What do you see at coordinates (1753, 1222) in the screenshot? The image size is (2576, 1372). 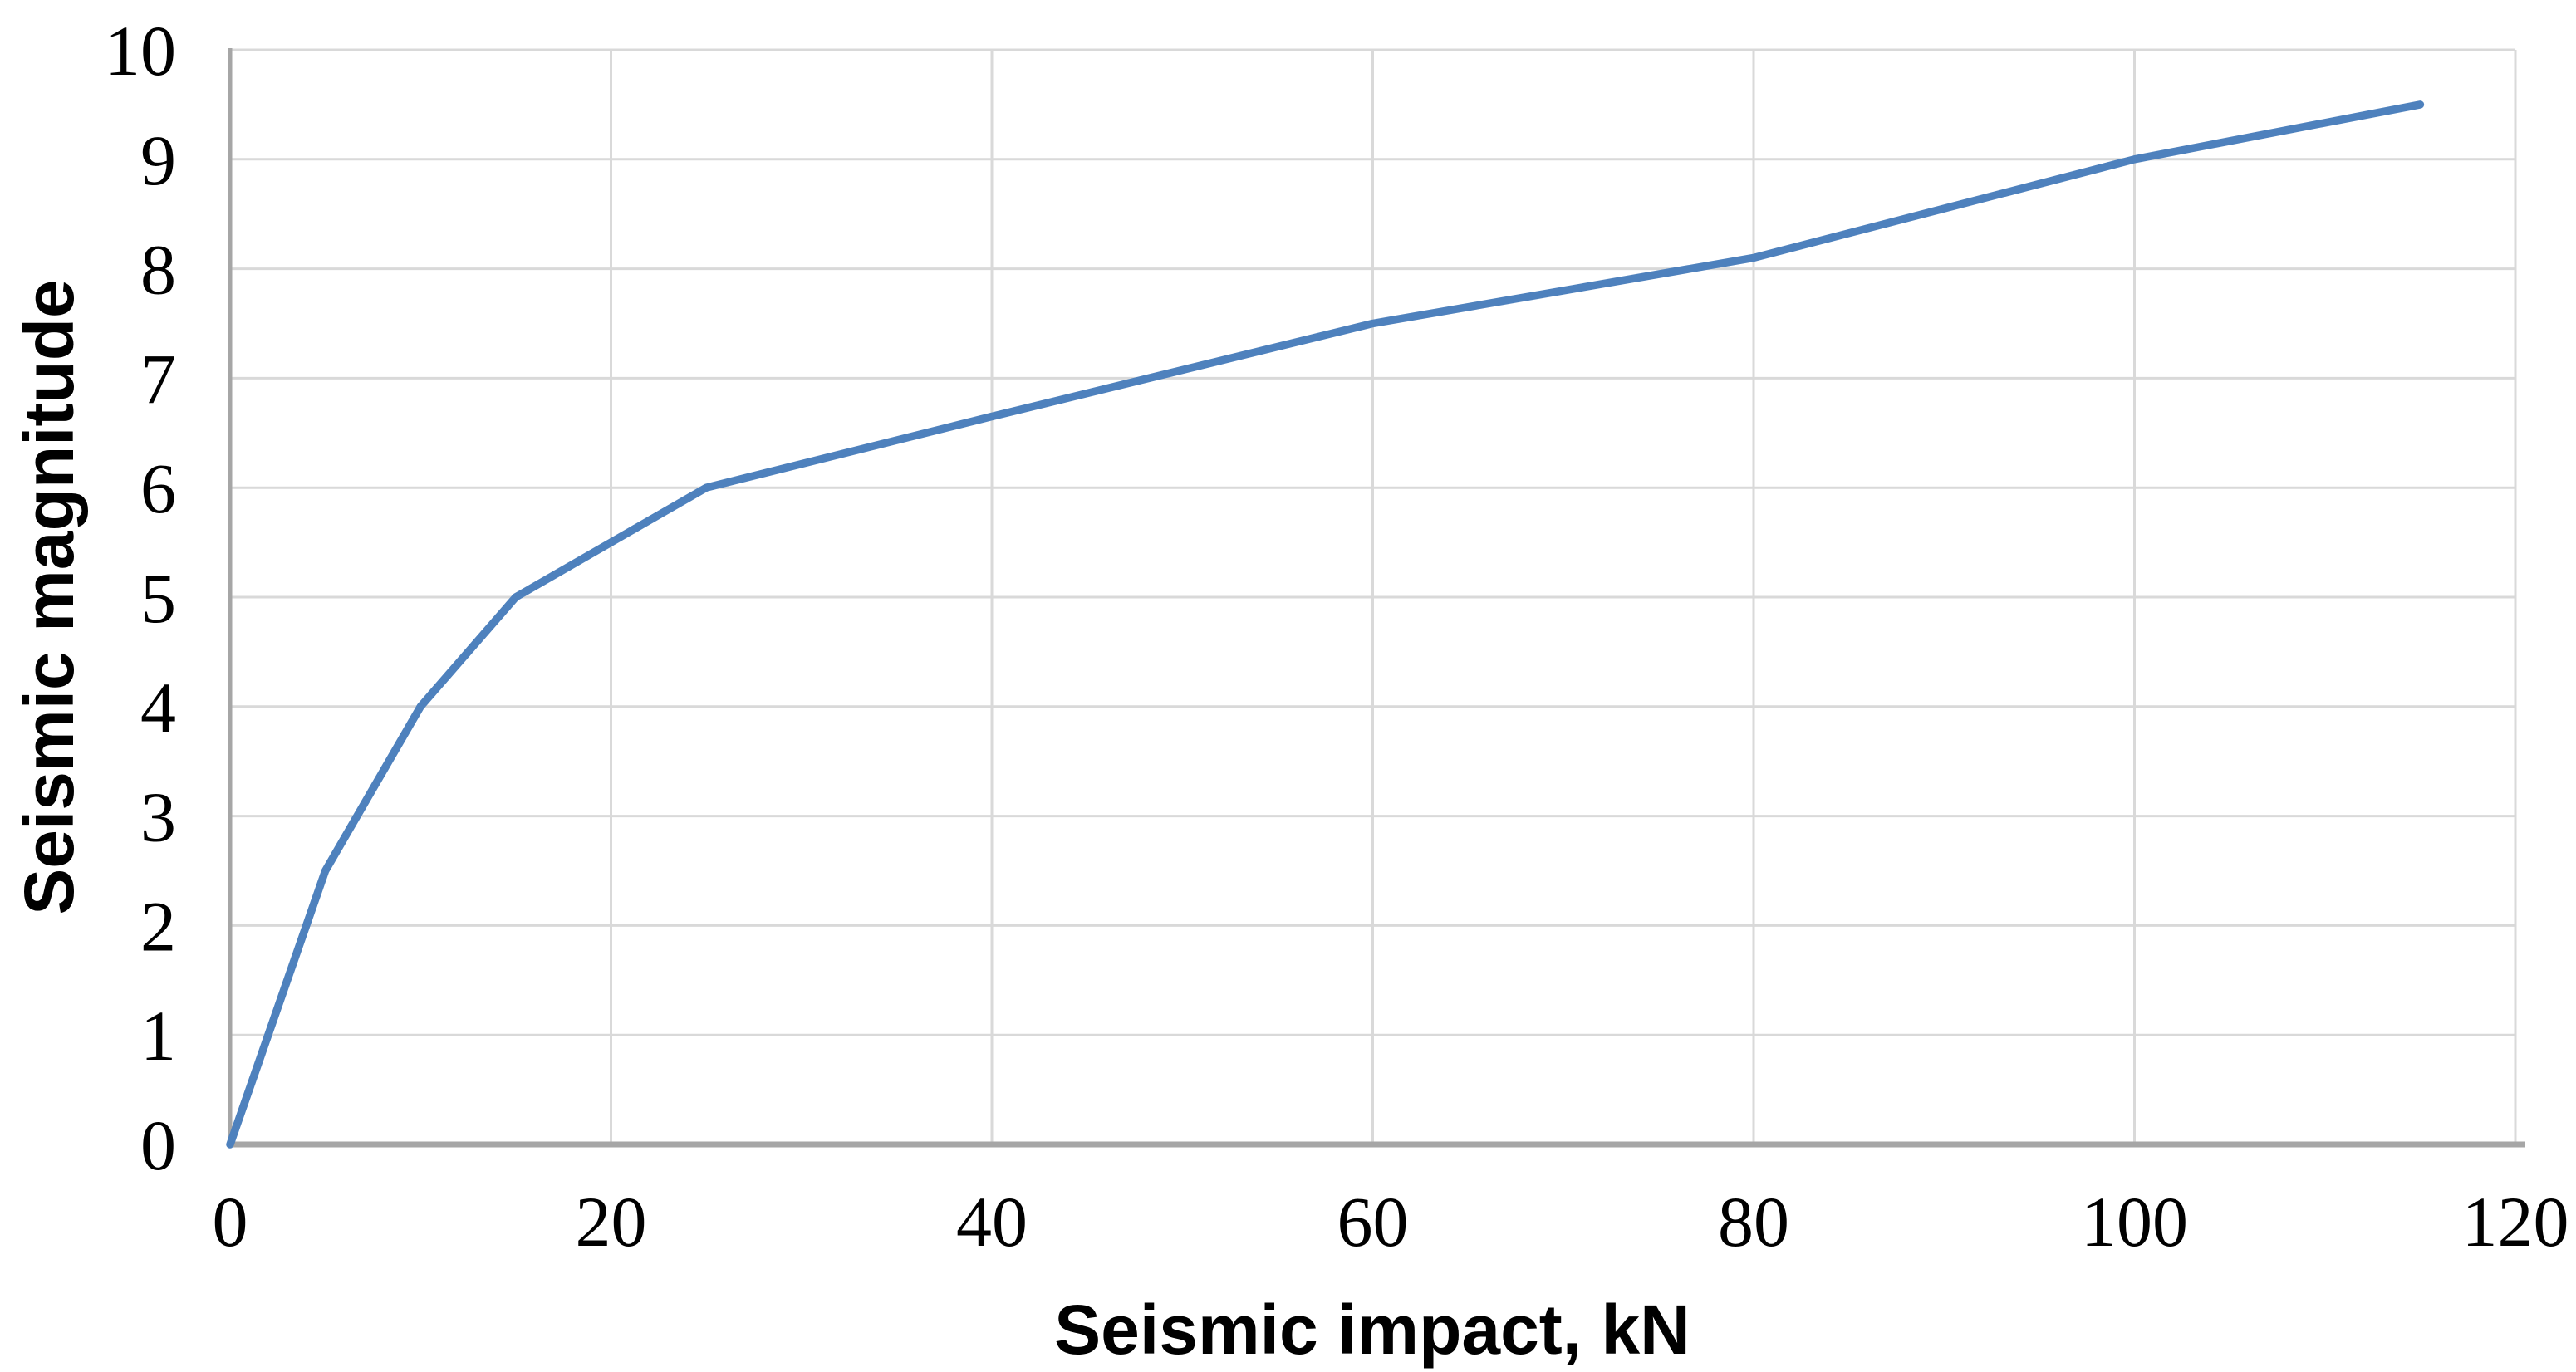 I see `x-tick-label: 80` at bounding box center [1753, 1222].